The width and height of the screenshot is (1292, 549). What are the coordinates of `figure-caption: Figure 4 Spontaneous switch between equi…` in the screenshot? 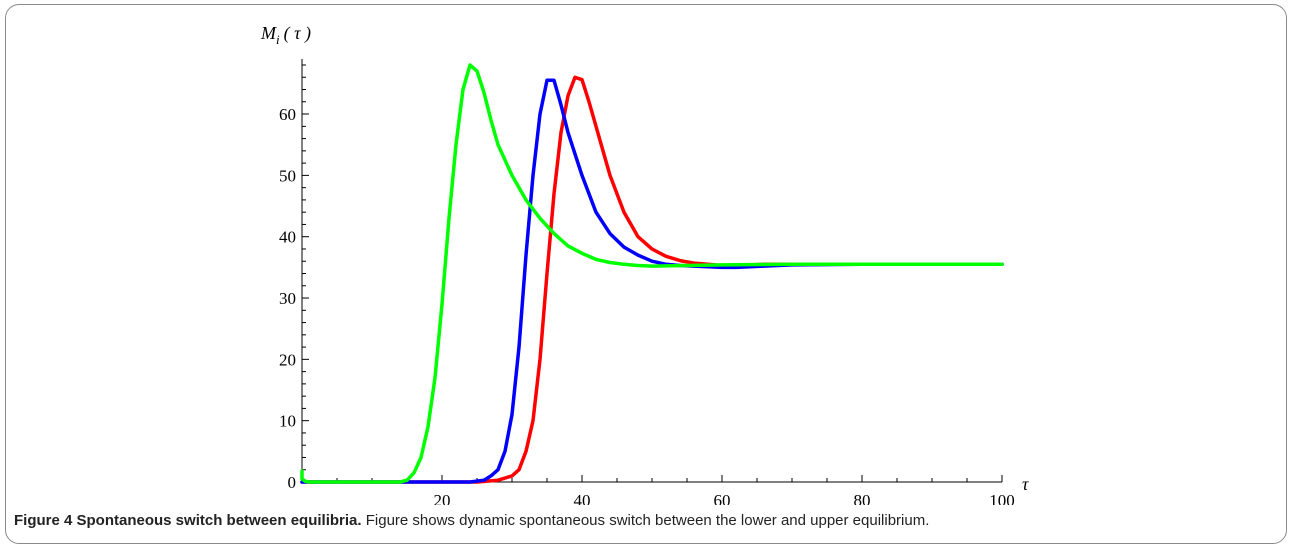 It's located at (649, 520).